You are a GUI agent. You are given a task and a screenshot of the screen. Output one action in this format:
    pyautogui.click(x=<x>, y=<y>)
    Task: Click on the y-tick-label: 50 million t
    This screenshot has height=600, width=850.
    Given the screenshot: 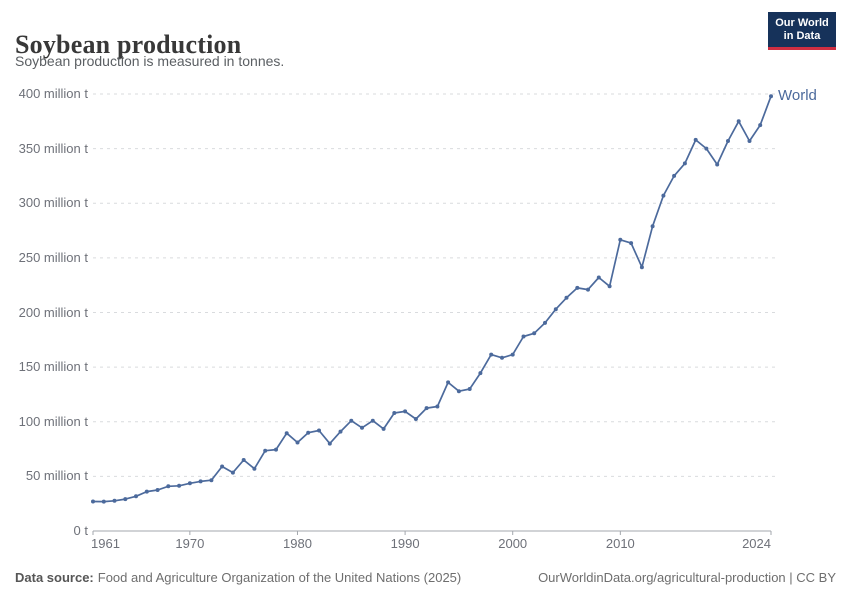 What is the action you would take?
    pyautogui.click(x=56, y=476)
    